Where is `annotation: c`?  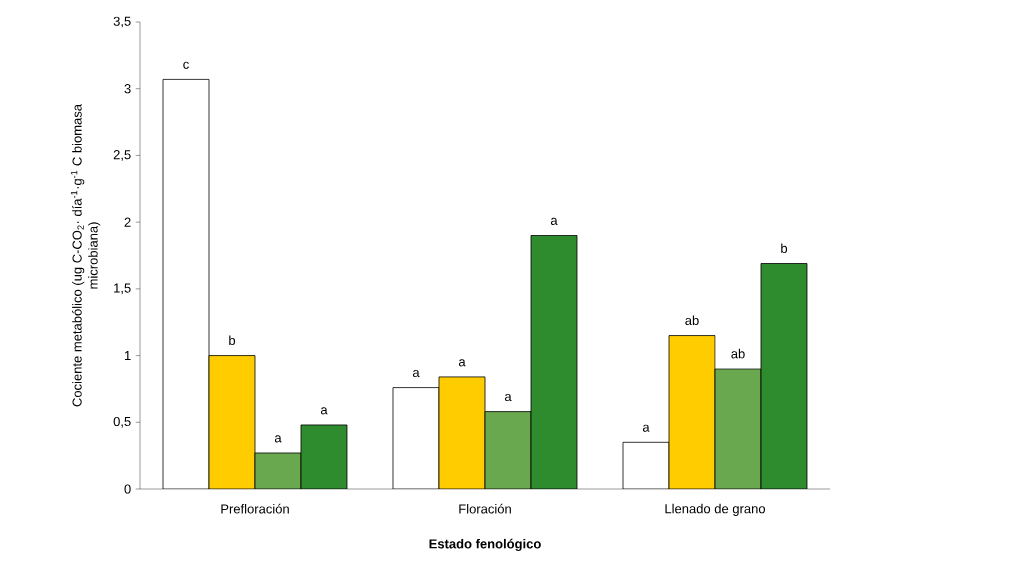
annotation: c is located at coordinates (186, 65).